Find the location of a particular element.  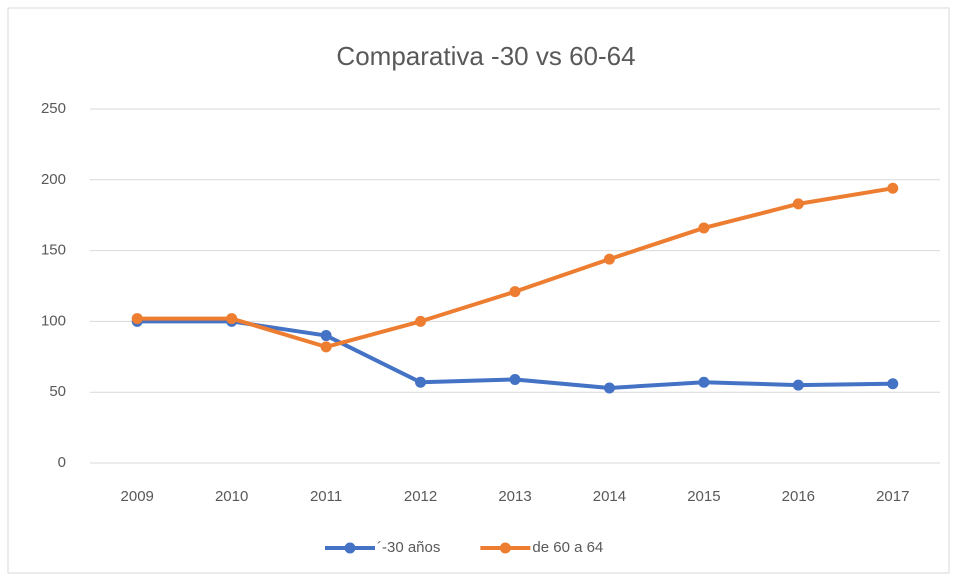

y-tick-label: 200 is located at coordinates (53, 179).